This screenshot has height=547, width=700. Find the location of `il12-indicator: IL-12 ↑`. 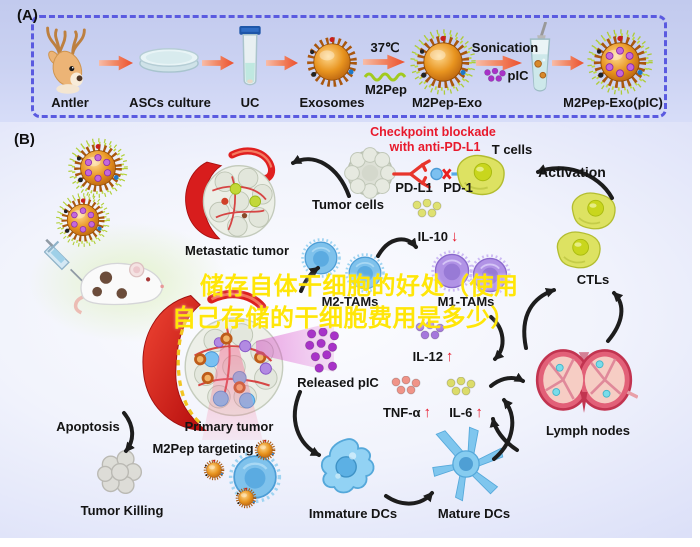

il12-indicator: IL-12 ↑ is located at coordinates (433, 356).